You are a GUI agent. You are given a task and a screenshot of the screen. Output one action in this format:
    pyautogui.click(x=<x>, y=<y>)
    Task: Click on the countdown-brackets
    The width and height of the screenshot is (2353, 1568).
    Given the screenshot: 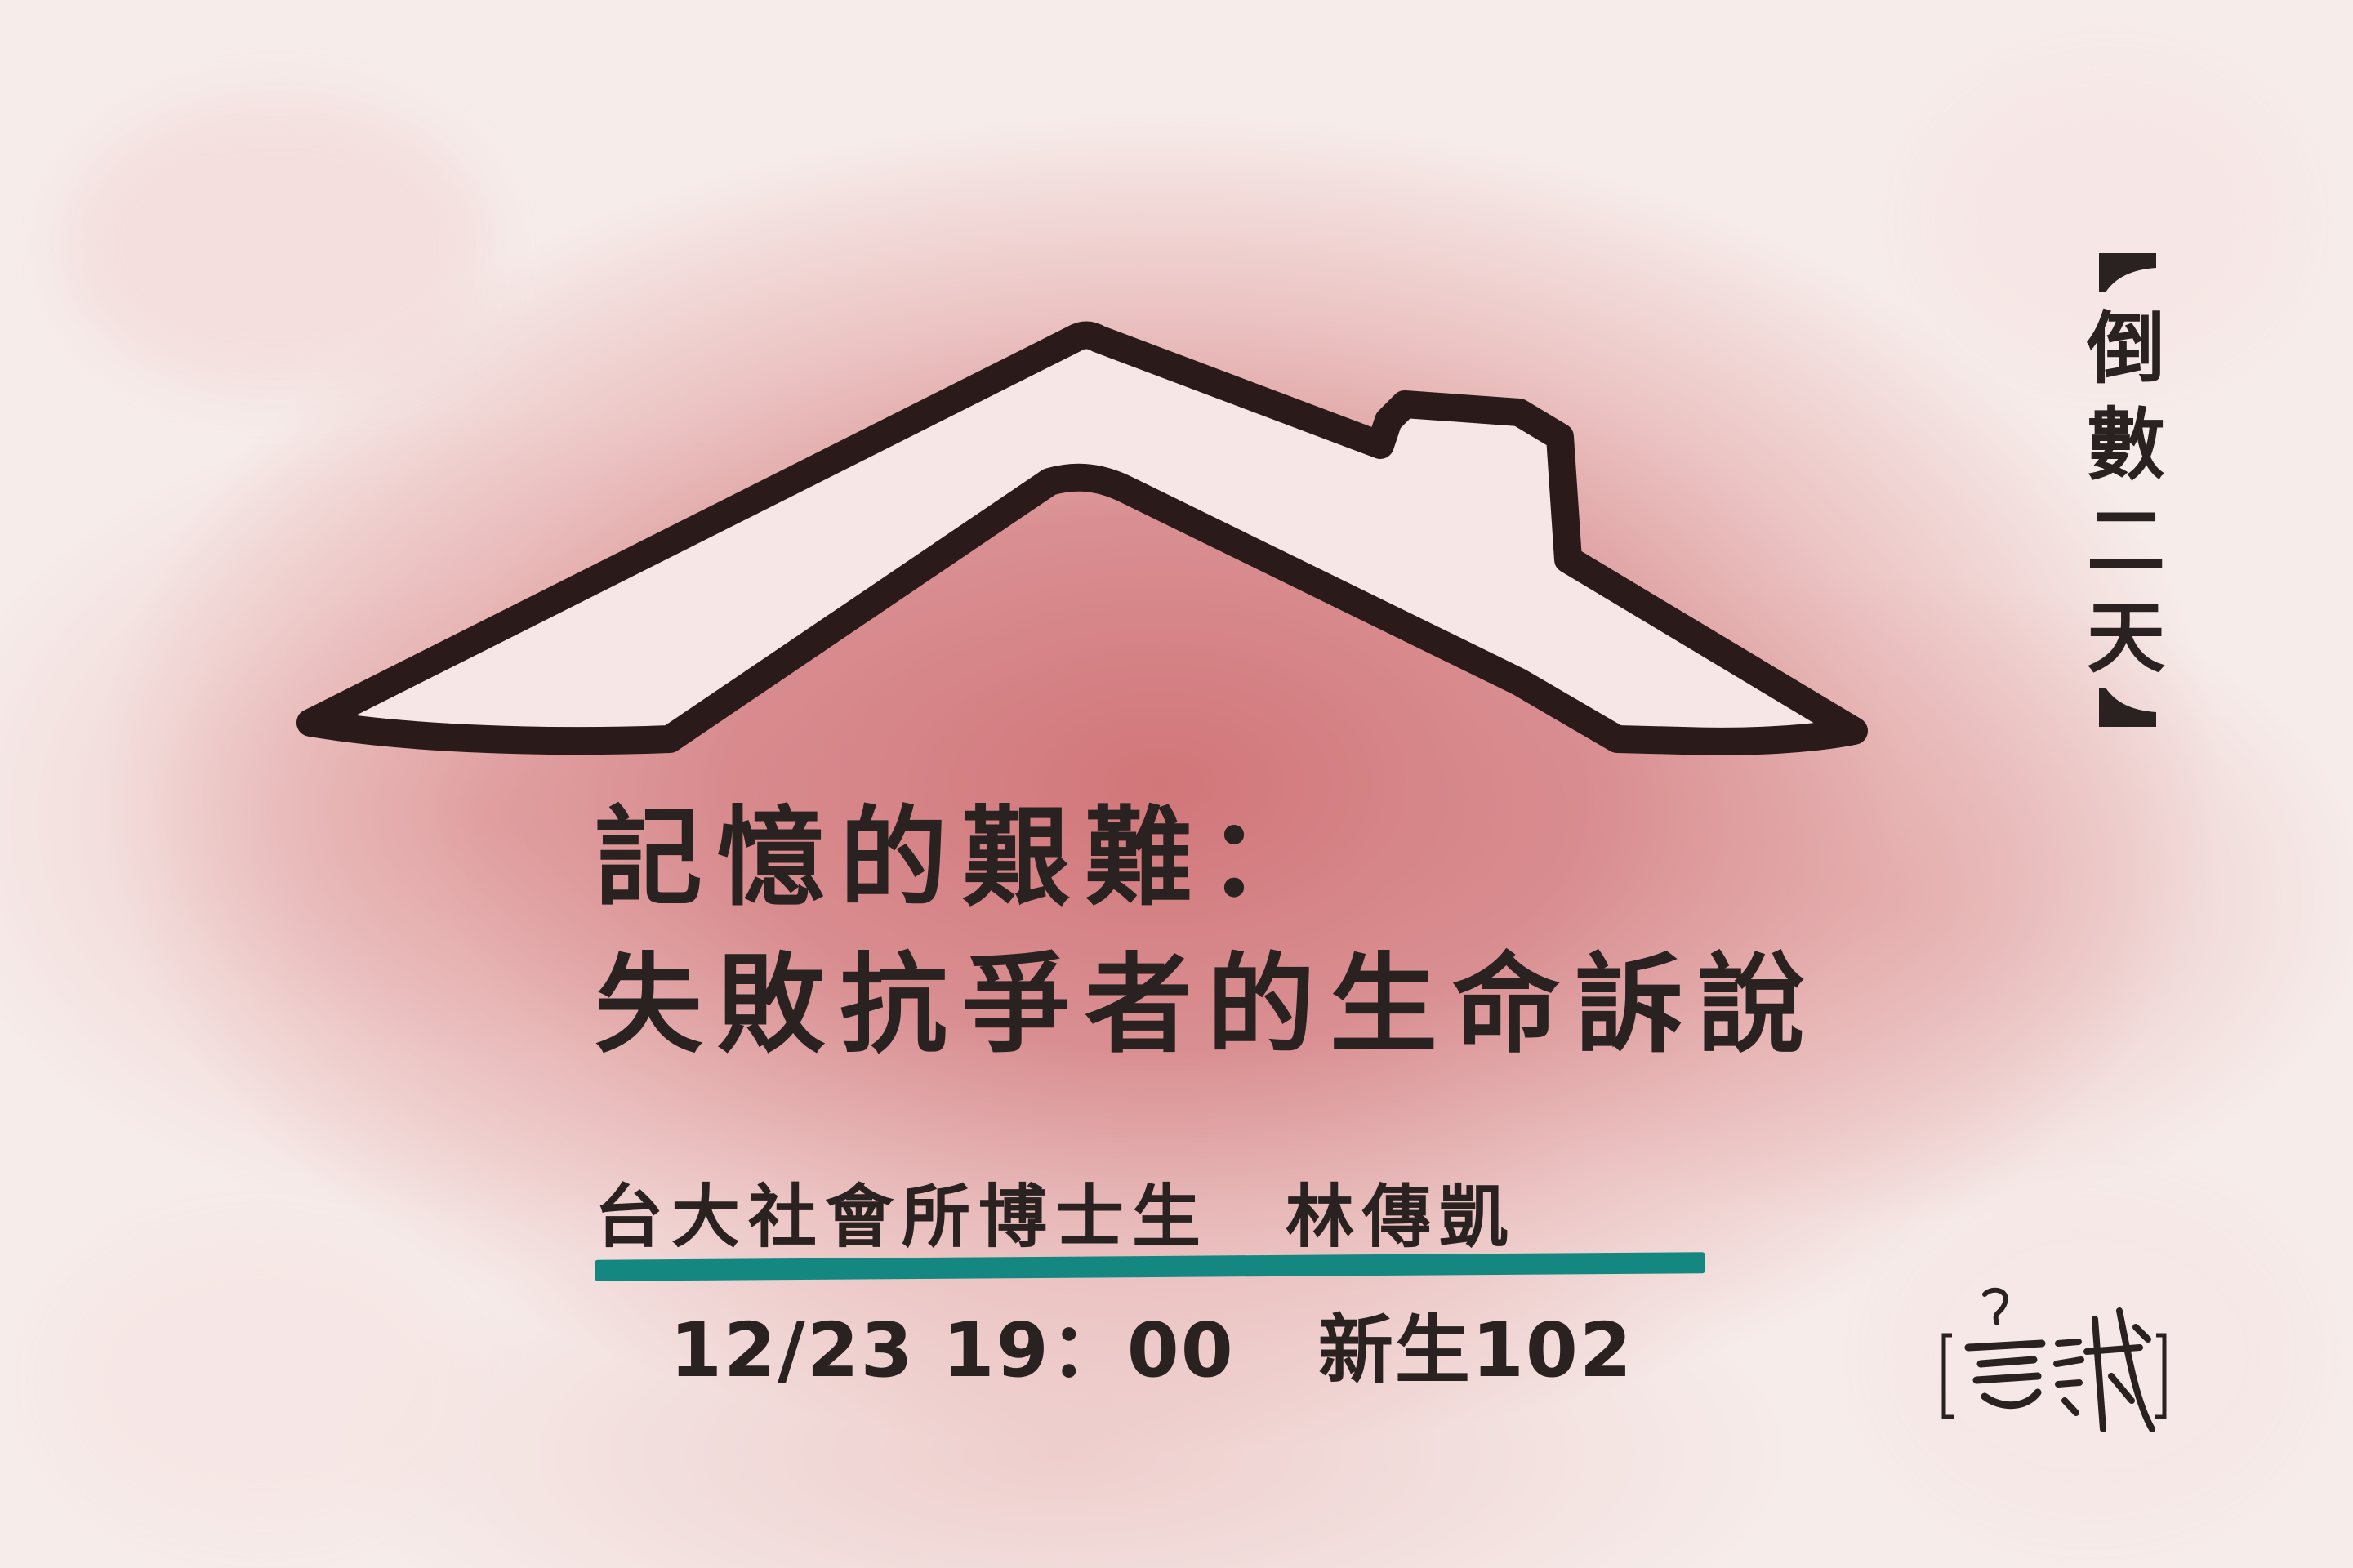 What is the action you would take?
    pyautogui.click(x=2127, y=490)
    